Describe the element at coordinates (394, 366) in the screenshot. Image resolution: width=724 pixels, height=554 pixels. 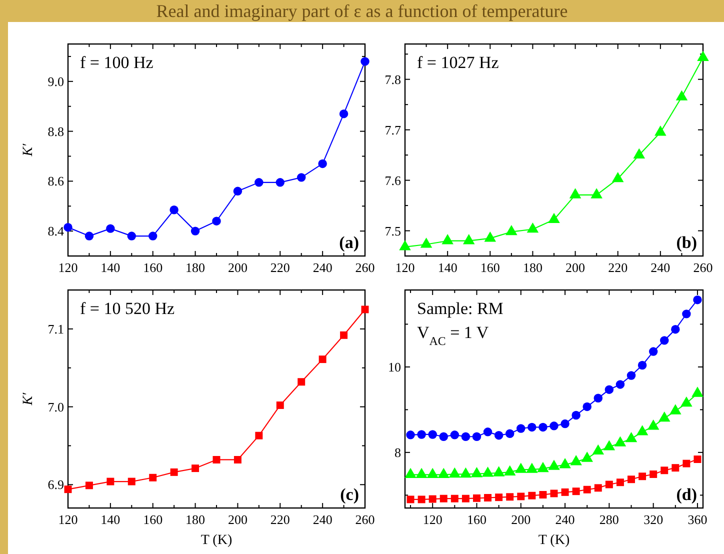
I see `y-tick-label: 10` at that location.